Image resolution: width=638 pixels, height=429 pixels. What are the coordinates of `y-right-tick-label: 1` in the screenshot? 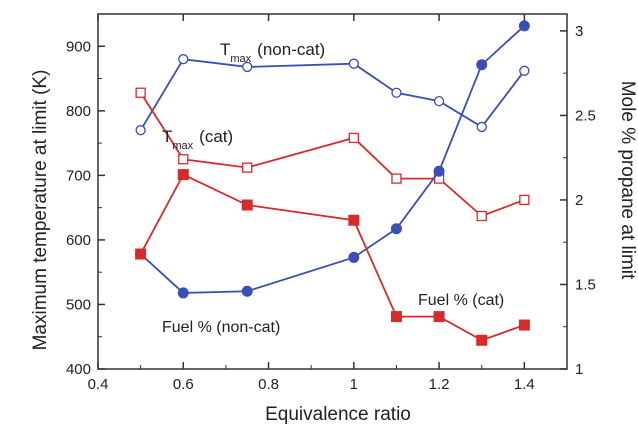 It's located at (579, 369).